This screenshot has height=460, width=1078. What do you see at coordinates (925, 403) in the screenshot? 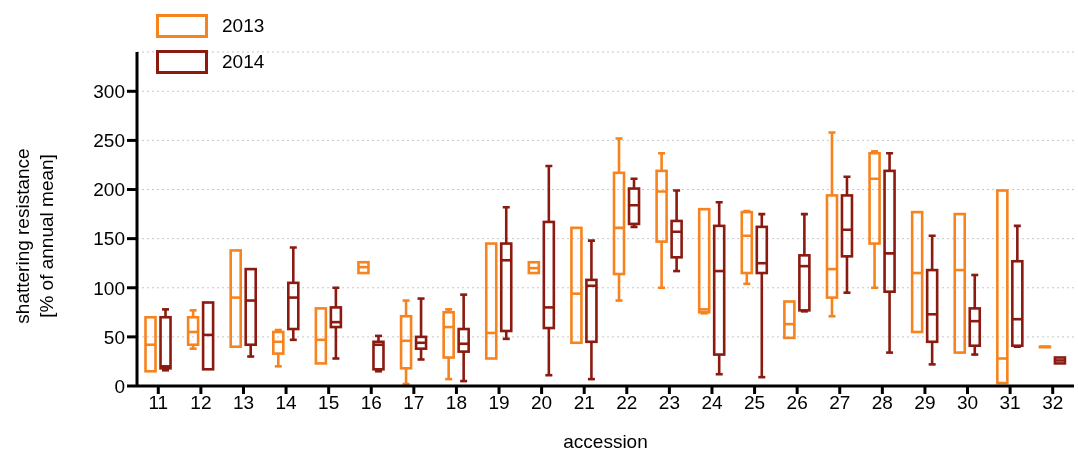
I see `x-tick-label: 29` at bounding box center [925, 403].